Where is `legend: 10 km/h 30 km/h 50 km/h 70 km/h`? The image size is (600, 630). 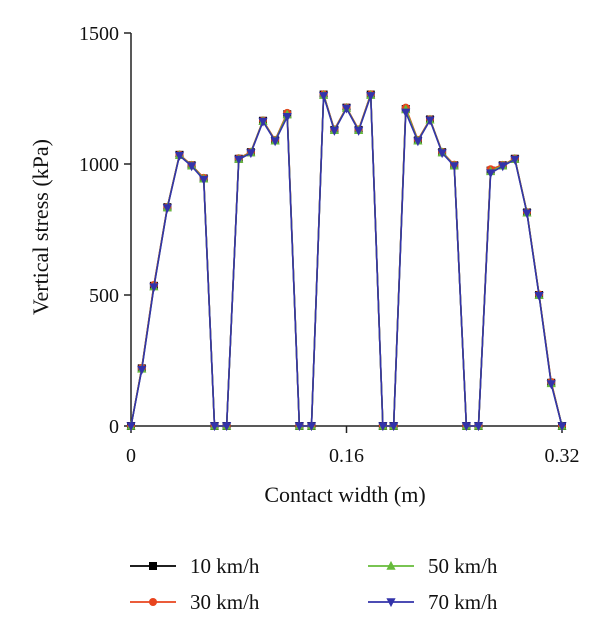 legend: 10 km/h 30 km/h 50 km/h 70 km/h is located at coordinates (314, 584).